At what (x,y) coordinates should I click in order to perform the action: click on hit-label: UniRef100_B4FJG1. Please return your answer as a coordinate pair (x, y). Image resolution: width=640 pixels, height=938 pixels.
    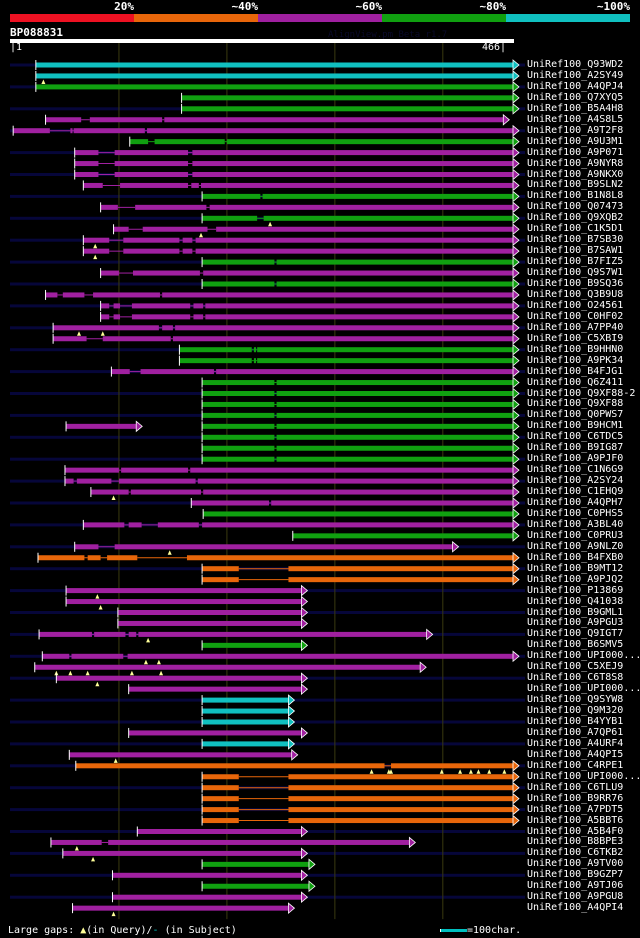
    Looking at the image, I should click on (575, 371).